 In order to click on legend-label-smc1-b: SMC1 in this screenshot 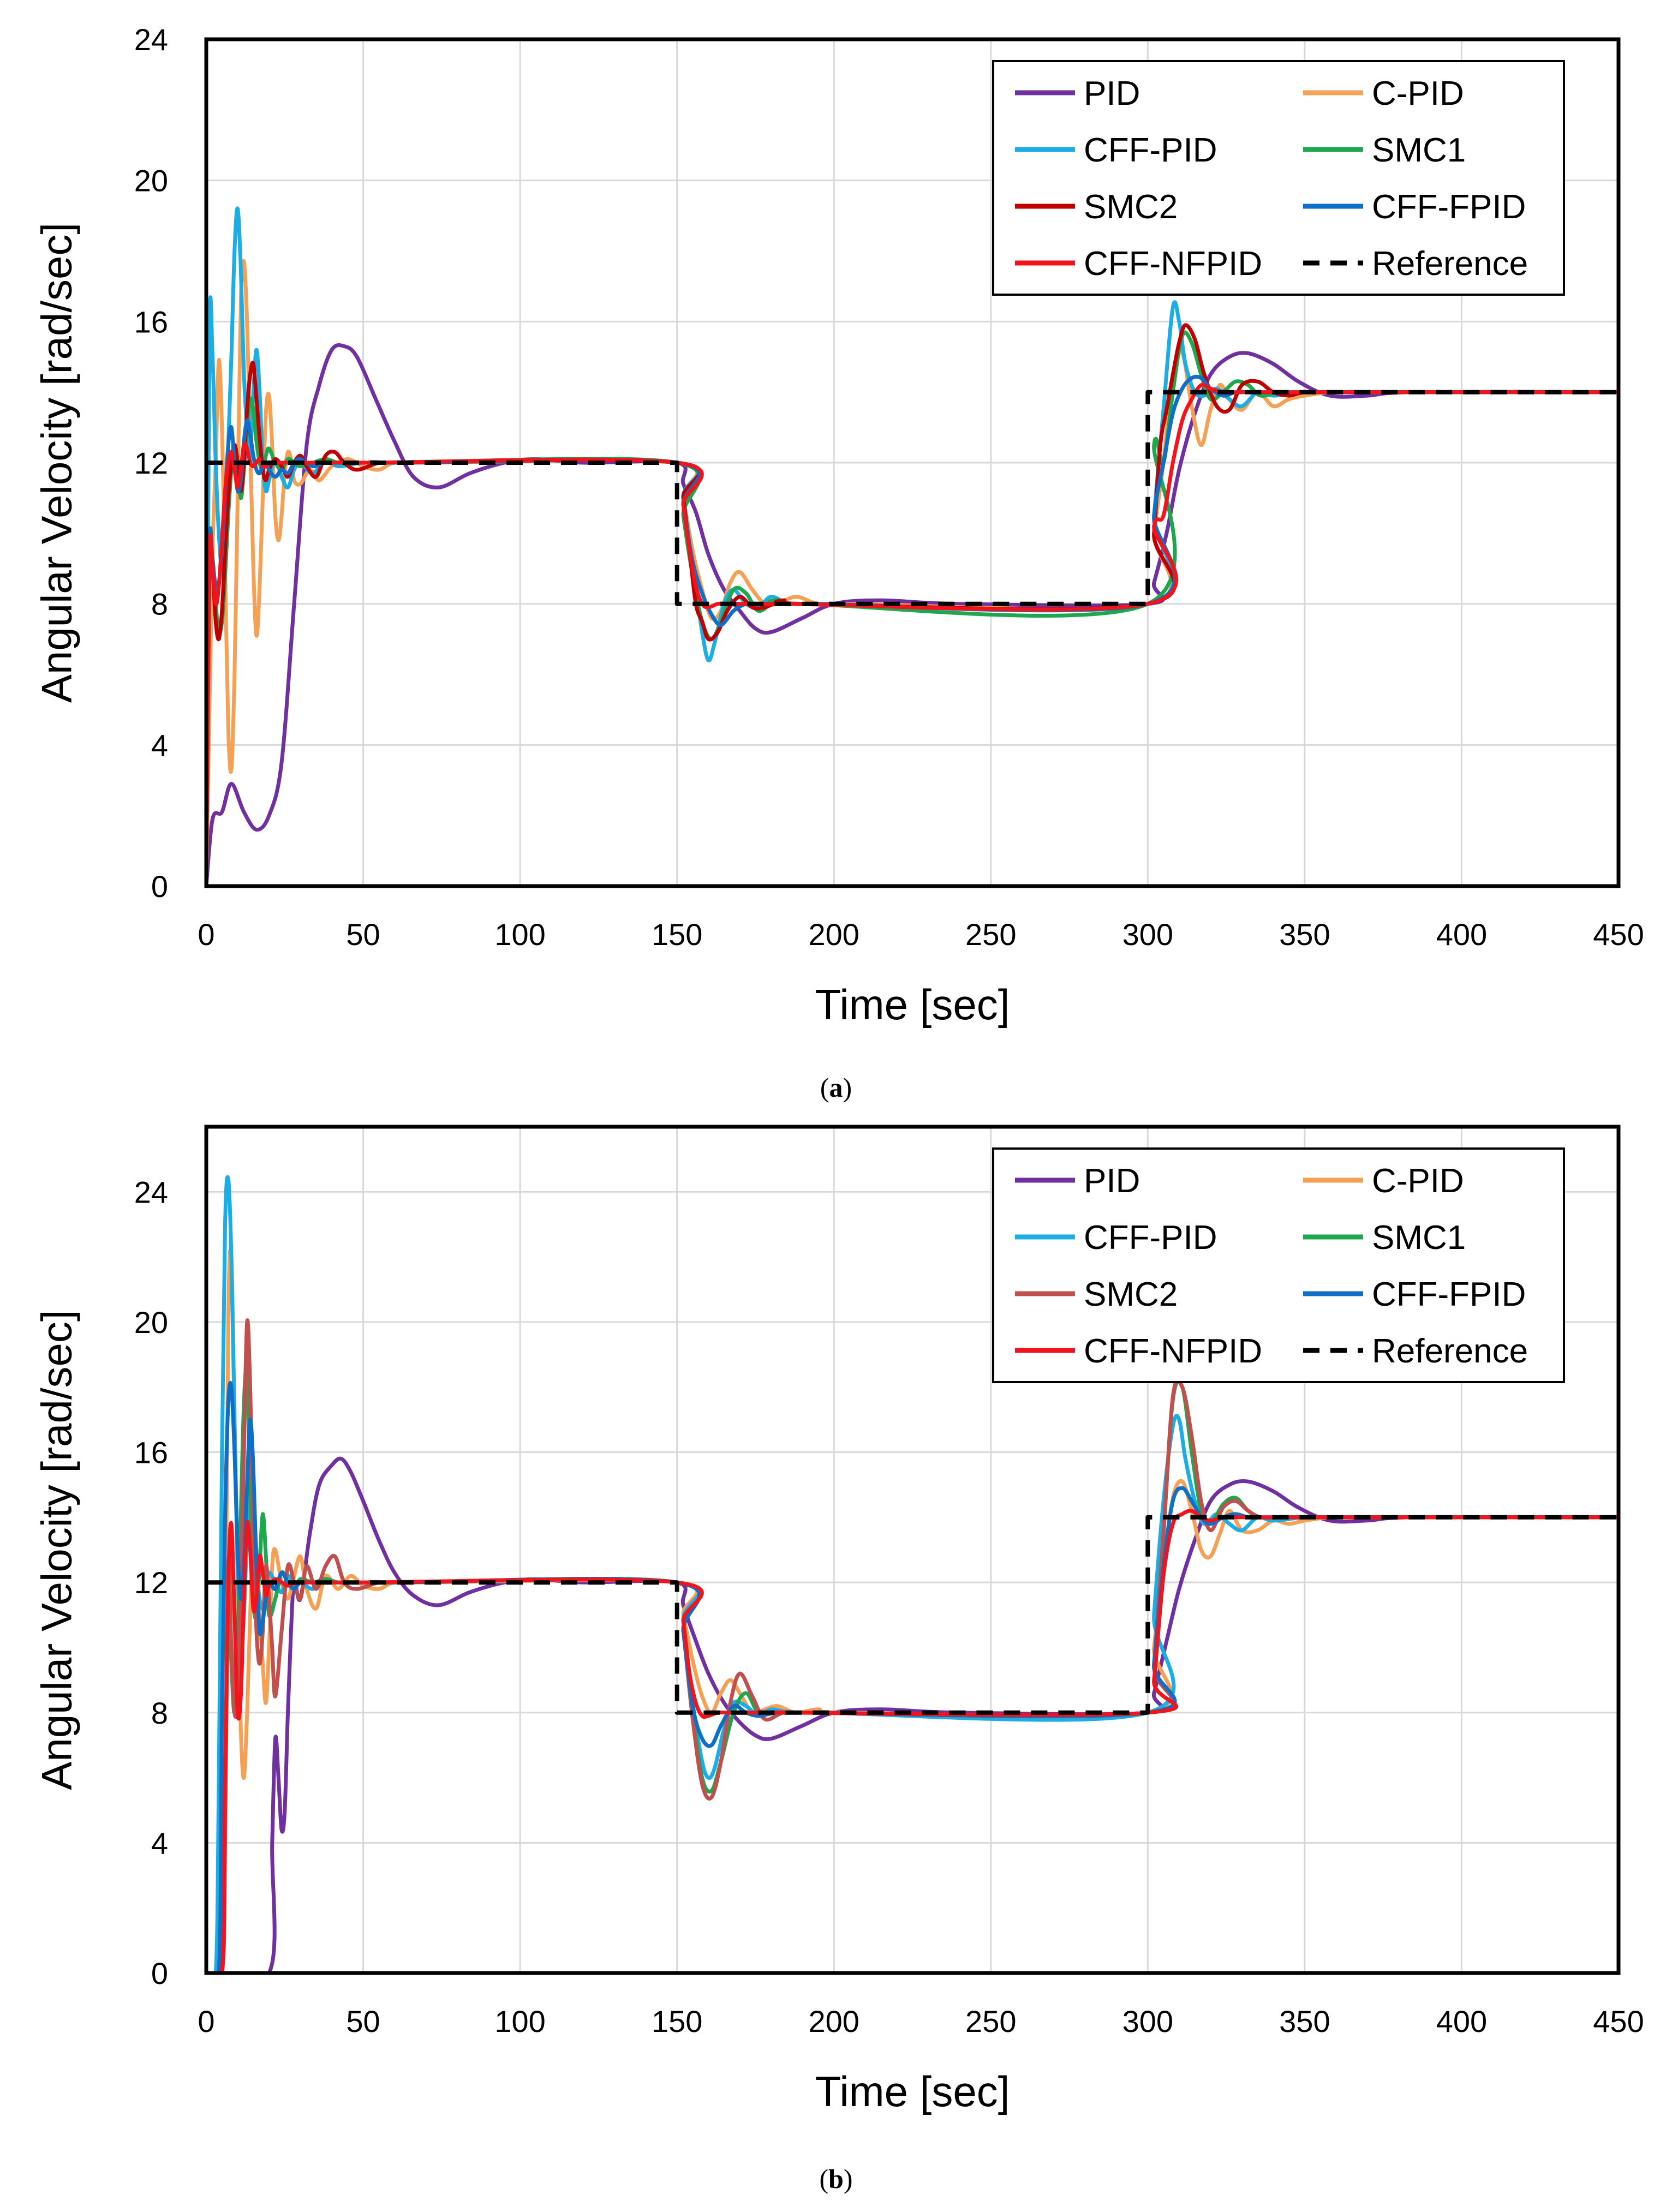, I will do `click(1419, 1238)`.